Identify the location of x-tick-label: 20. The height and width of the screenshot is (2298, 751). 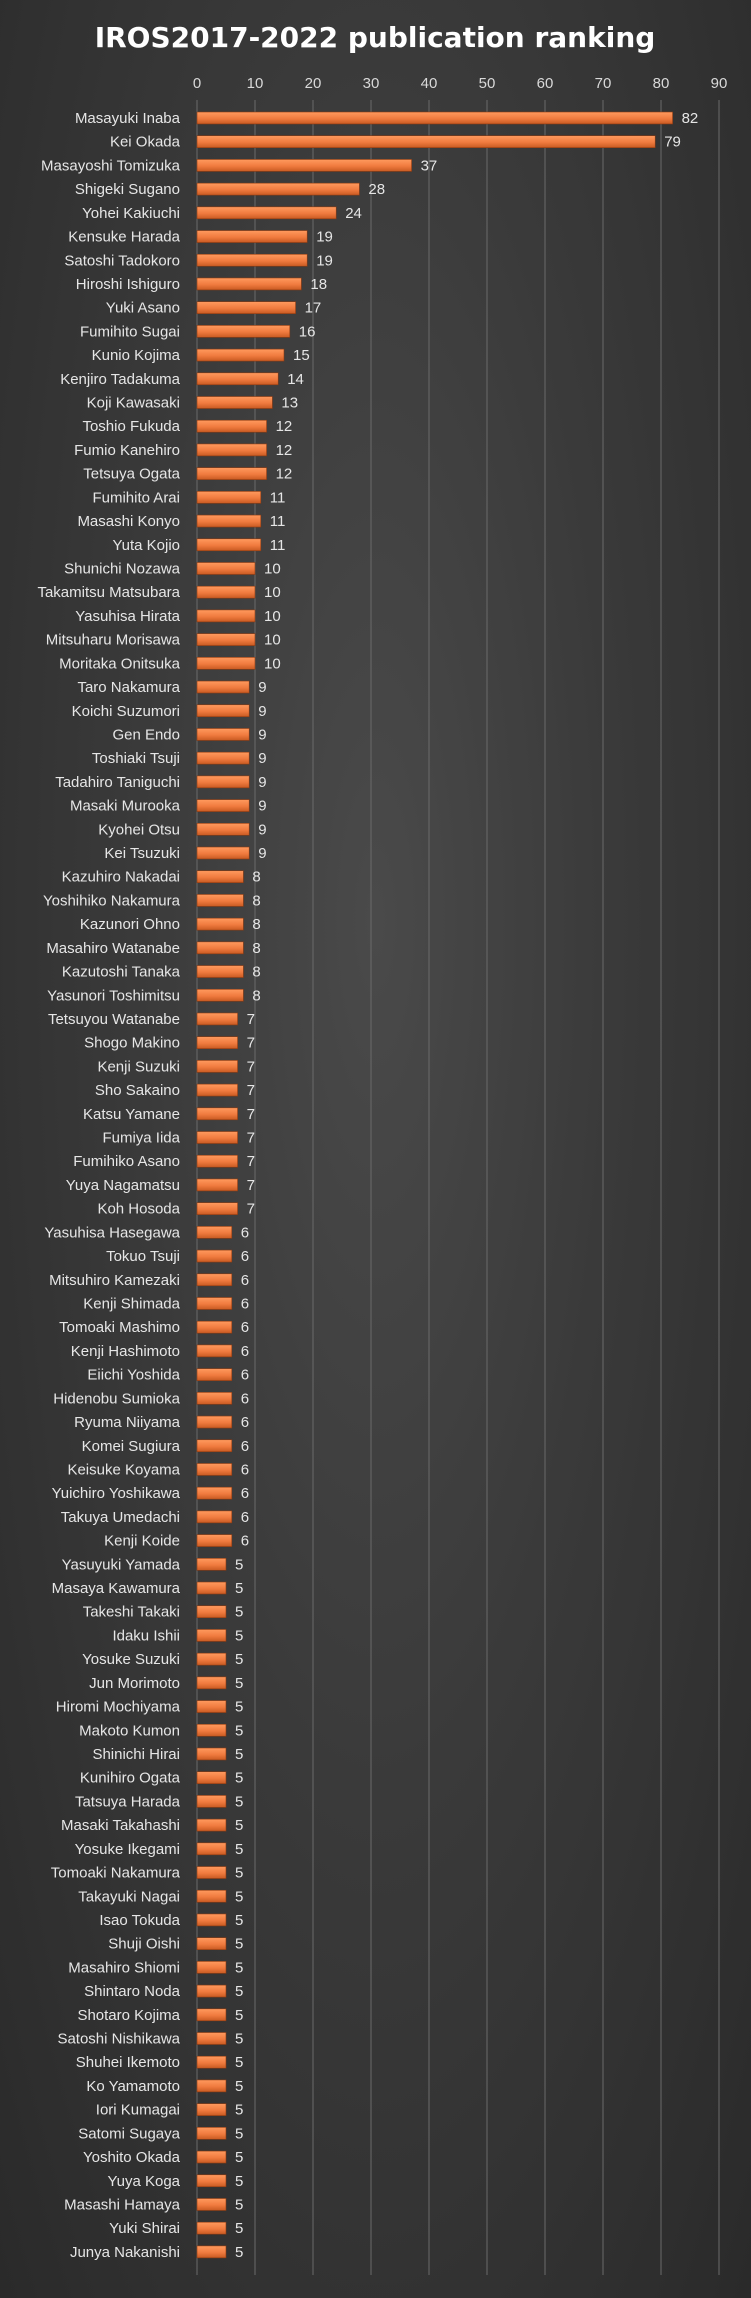
(313, 83).